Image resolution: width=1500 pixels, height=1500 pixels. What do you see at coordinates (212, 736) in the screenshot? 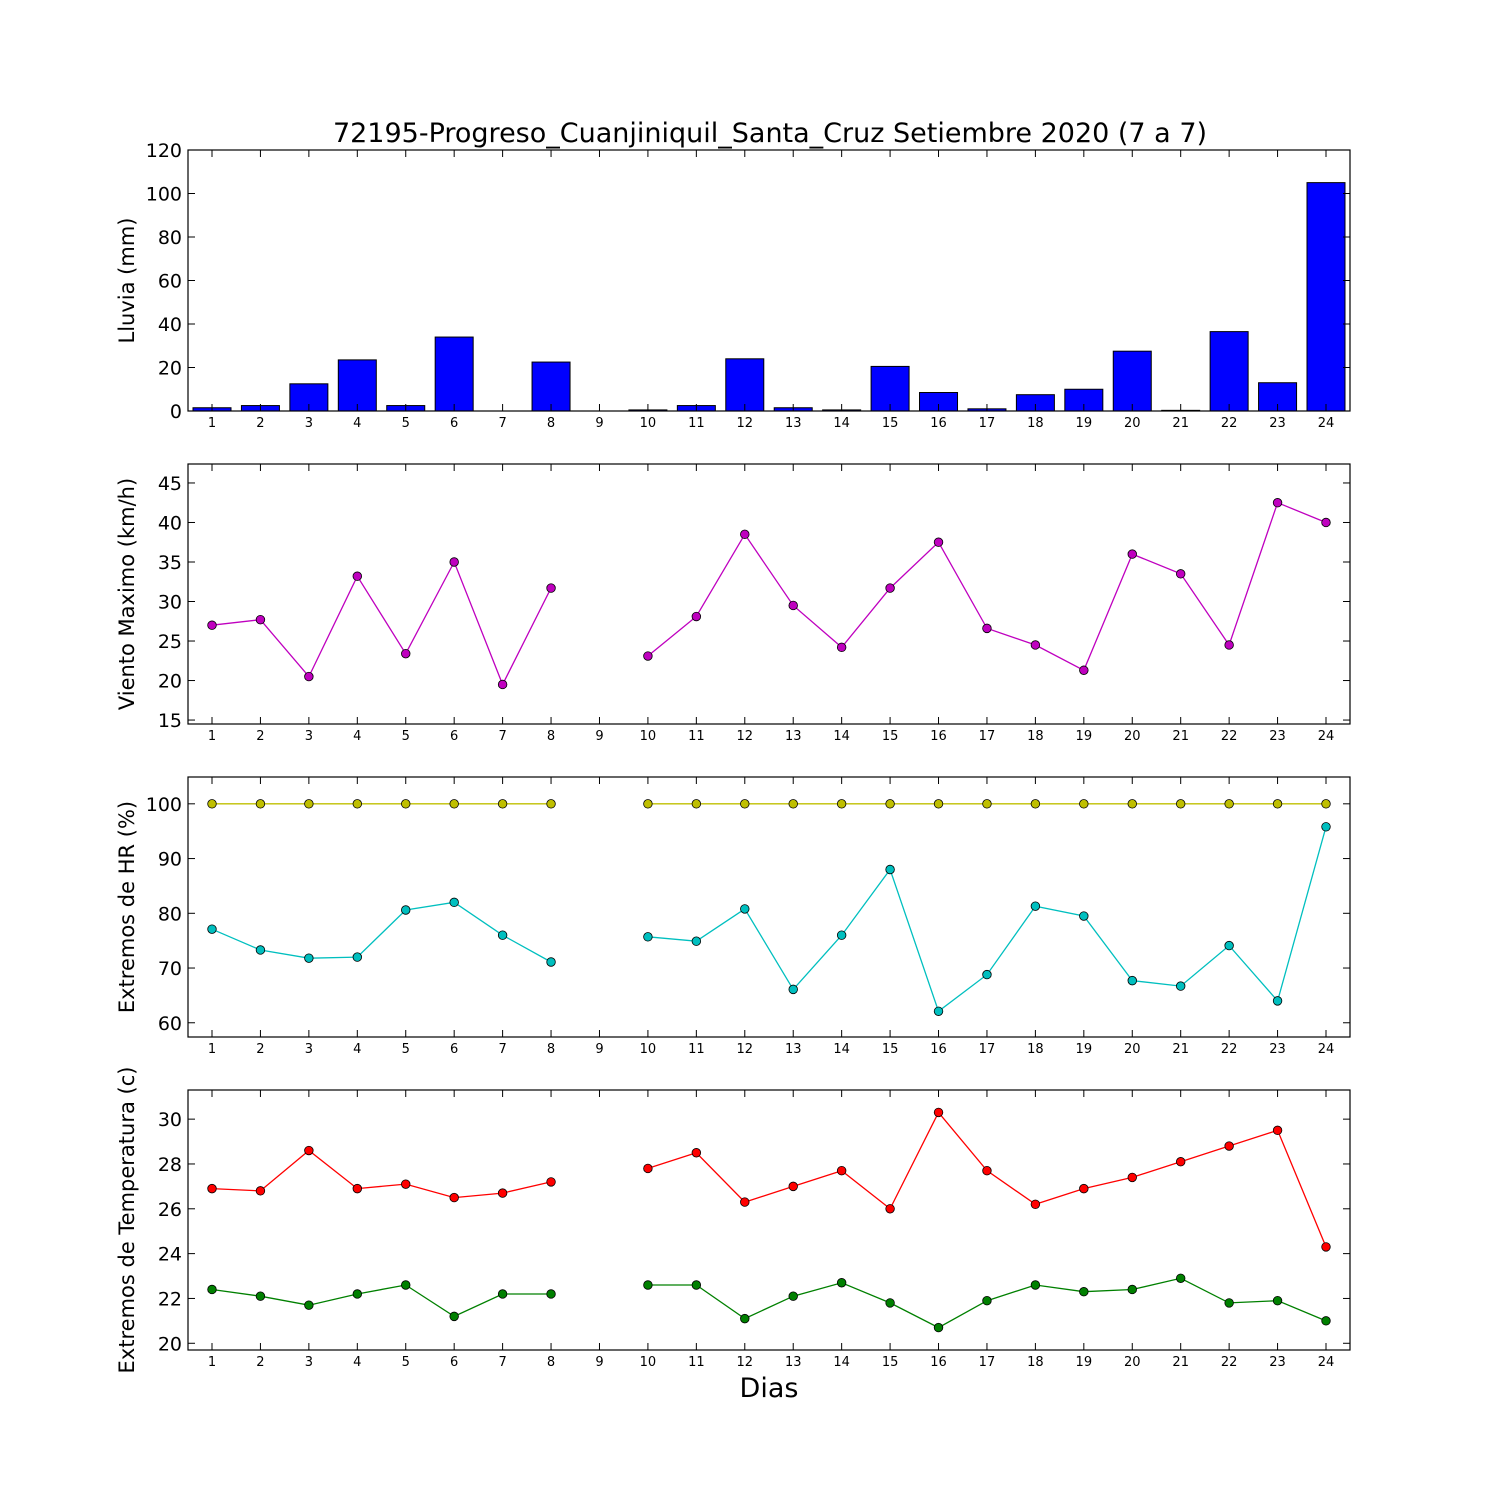
I see `wind-xtick-label: 1` at bounding box center [212, 736].